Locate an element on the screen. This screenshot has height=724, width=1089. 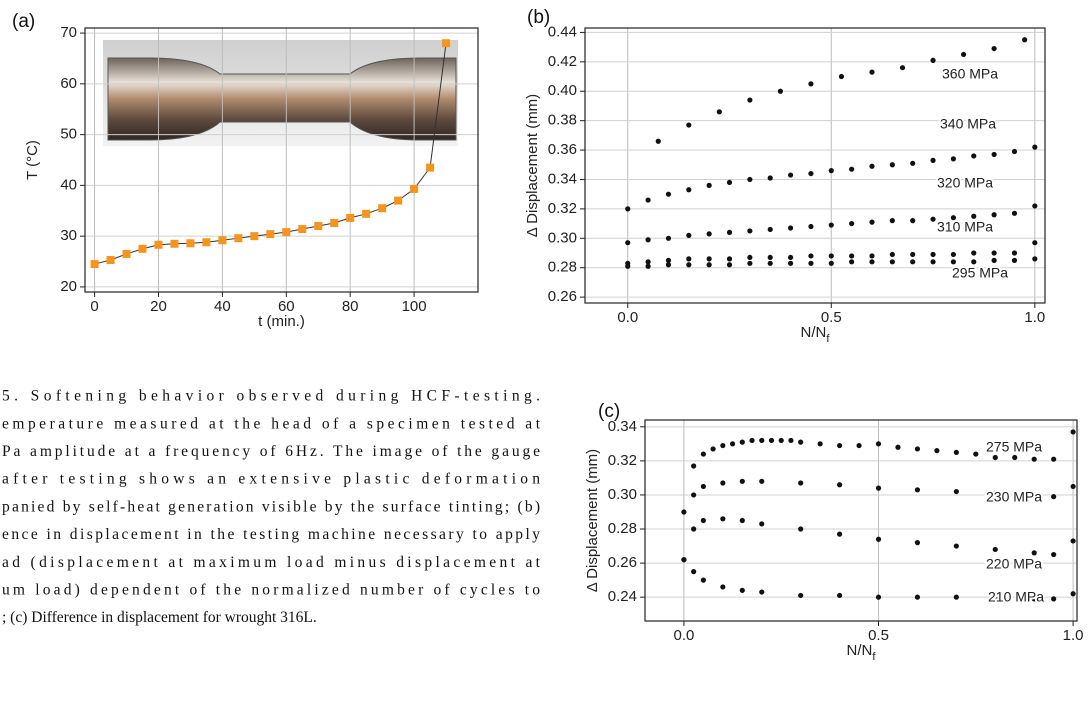
series-label: 310 MPa is located at coordinates (965, 227).